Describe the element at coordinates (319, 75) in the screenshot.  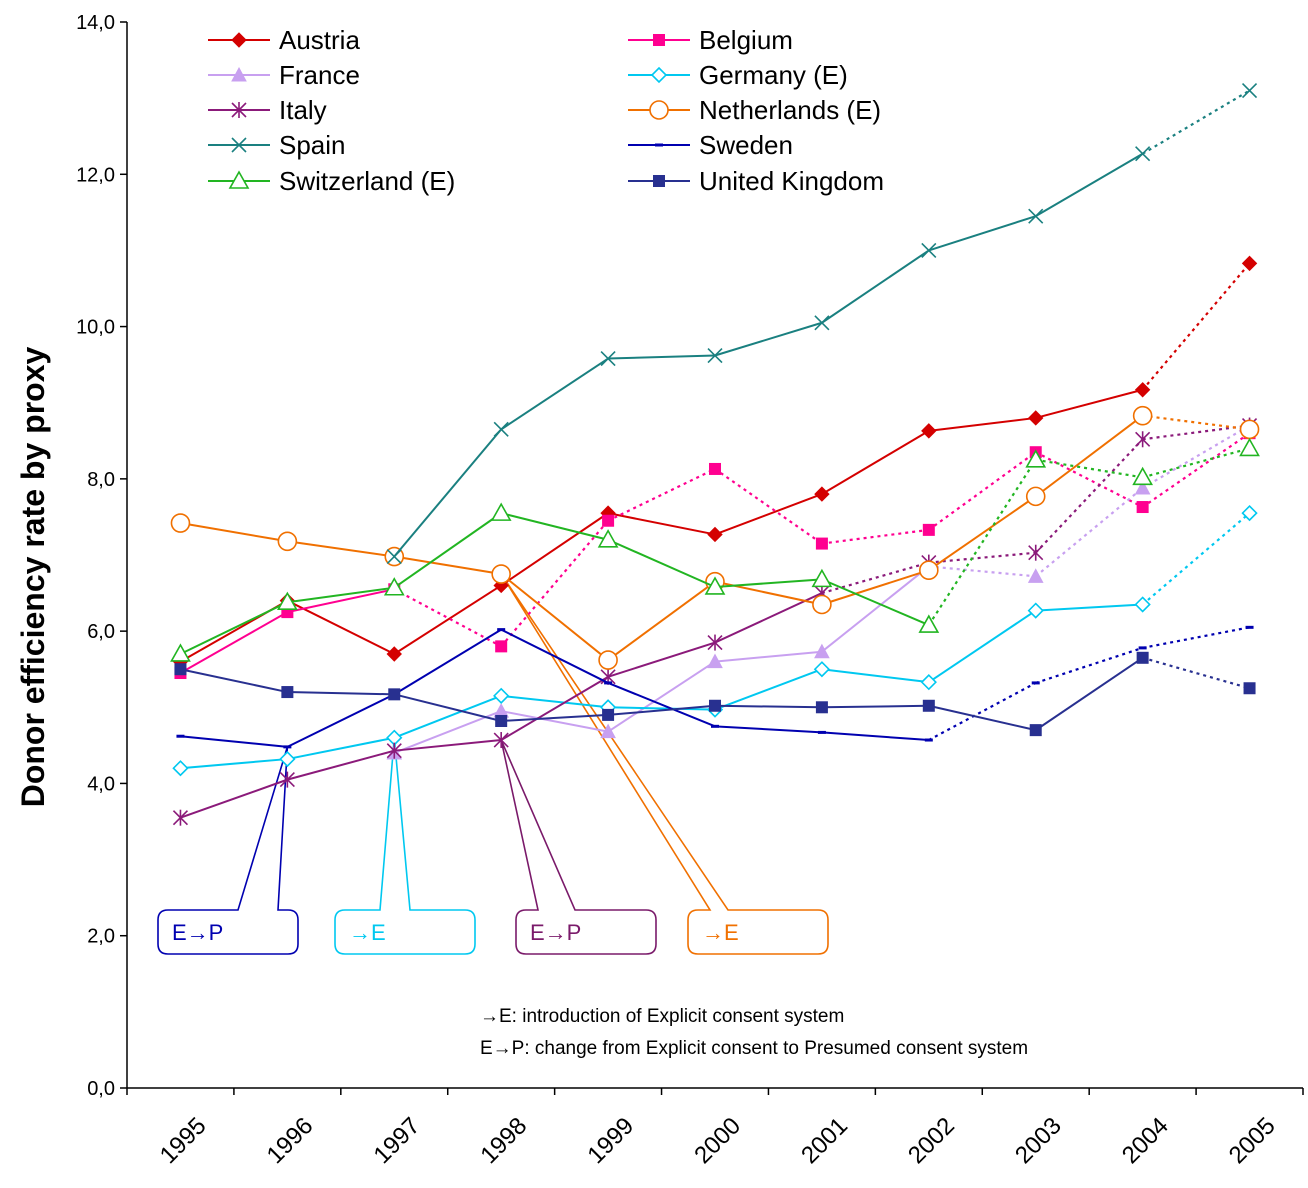
I see `legend-label: France` at that location.